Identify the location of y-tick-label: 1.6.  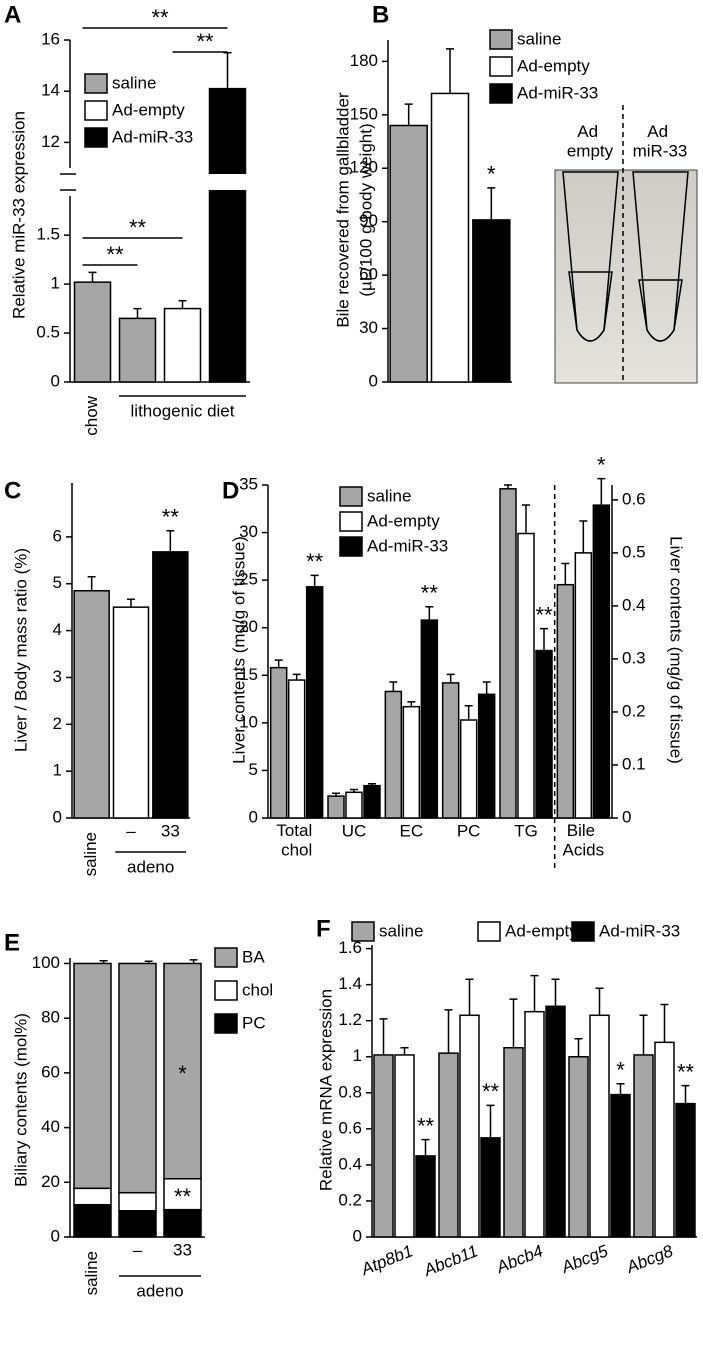
(350, 947).